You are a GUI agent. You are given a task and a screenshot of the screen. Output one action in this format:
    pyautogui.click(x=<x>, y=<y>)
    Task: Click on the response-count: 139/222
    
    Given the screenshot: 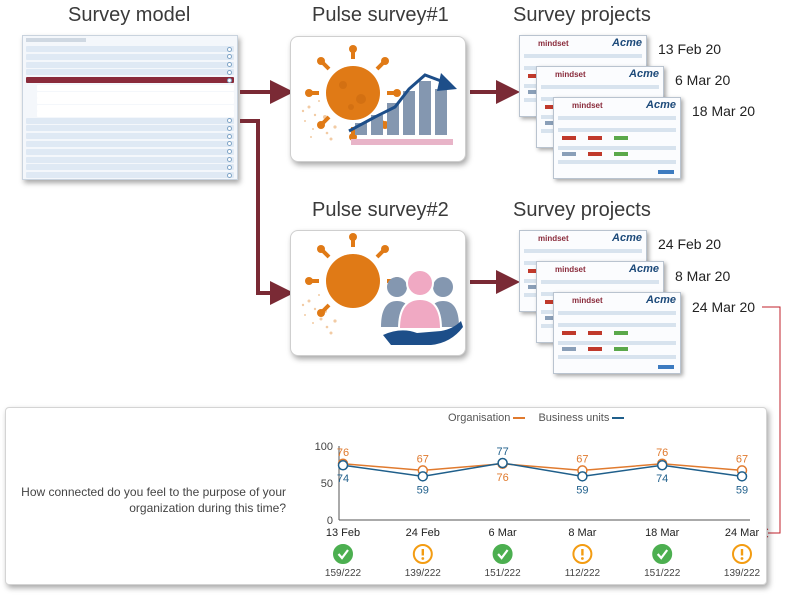 What is the action you would take?
    pyautogui.click(x=423, y=573)
    